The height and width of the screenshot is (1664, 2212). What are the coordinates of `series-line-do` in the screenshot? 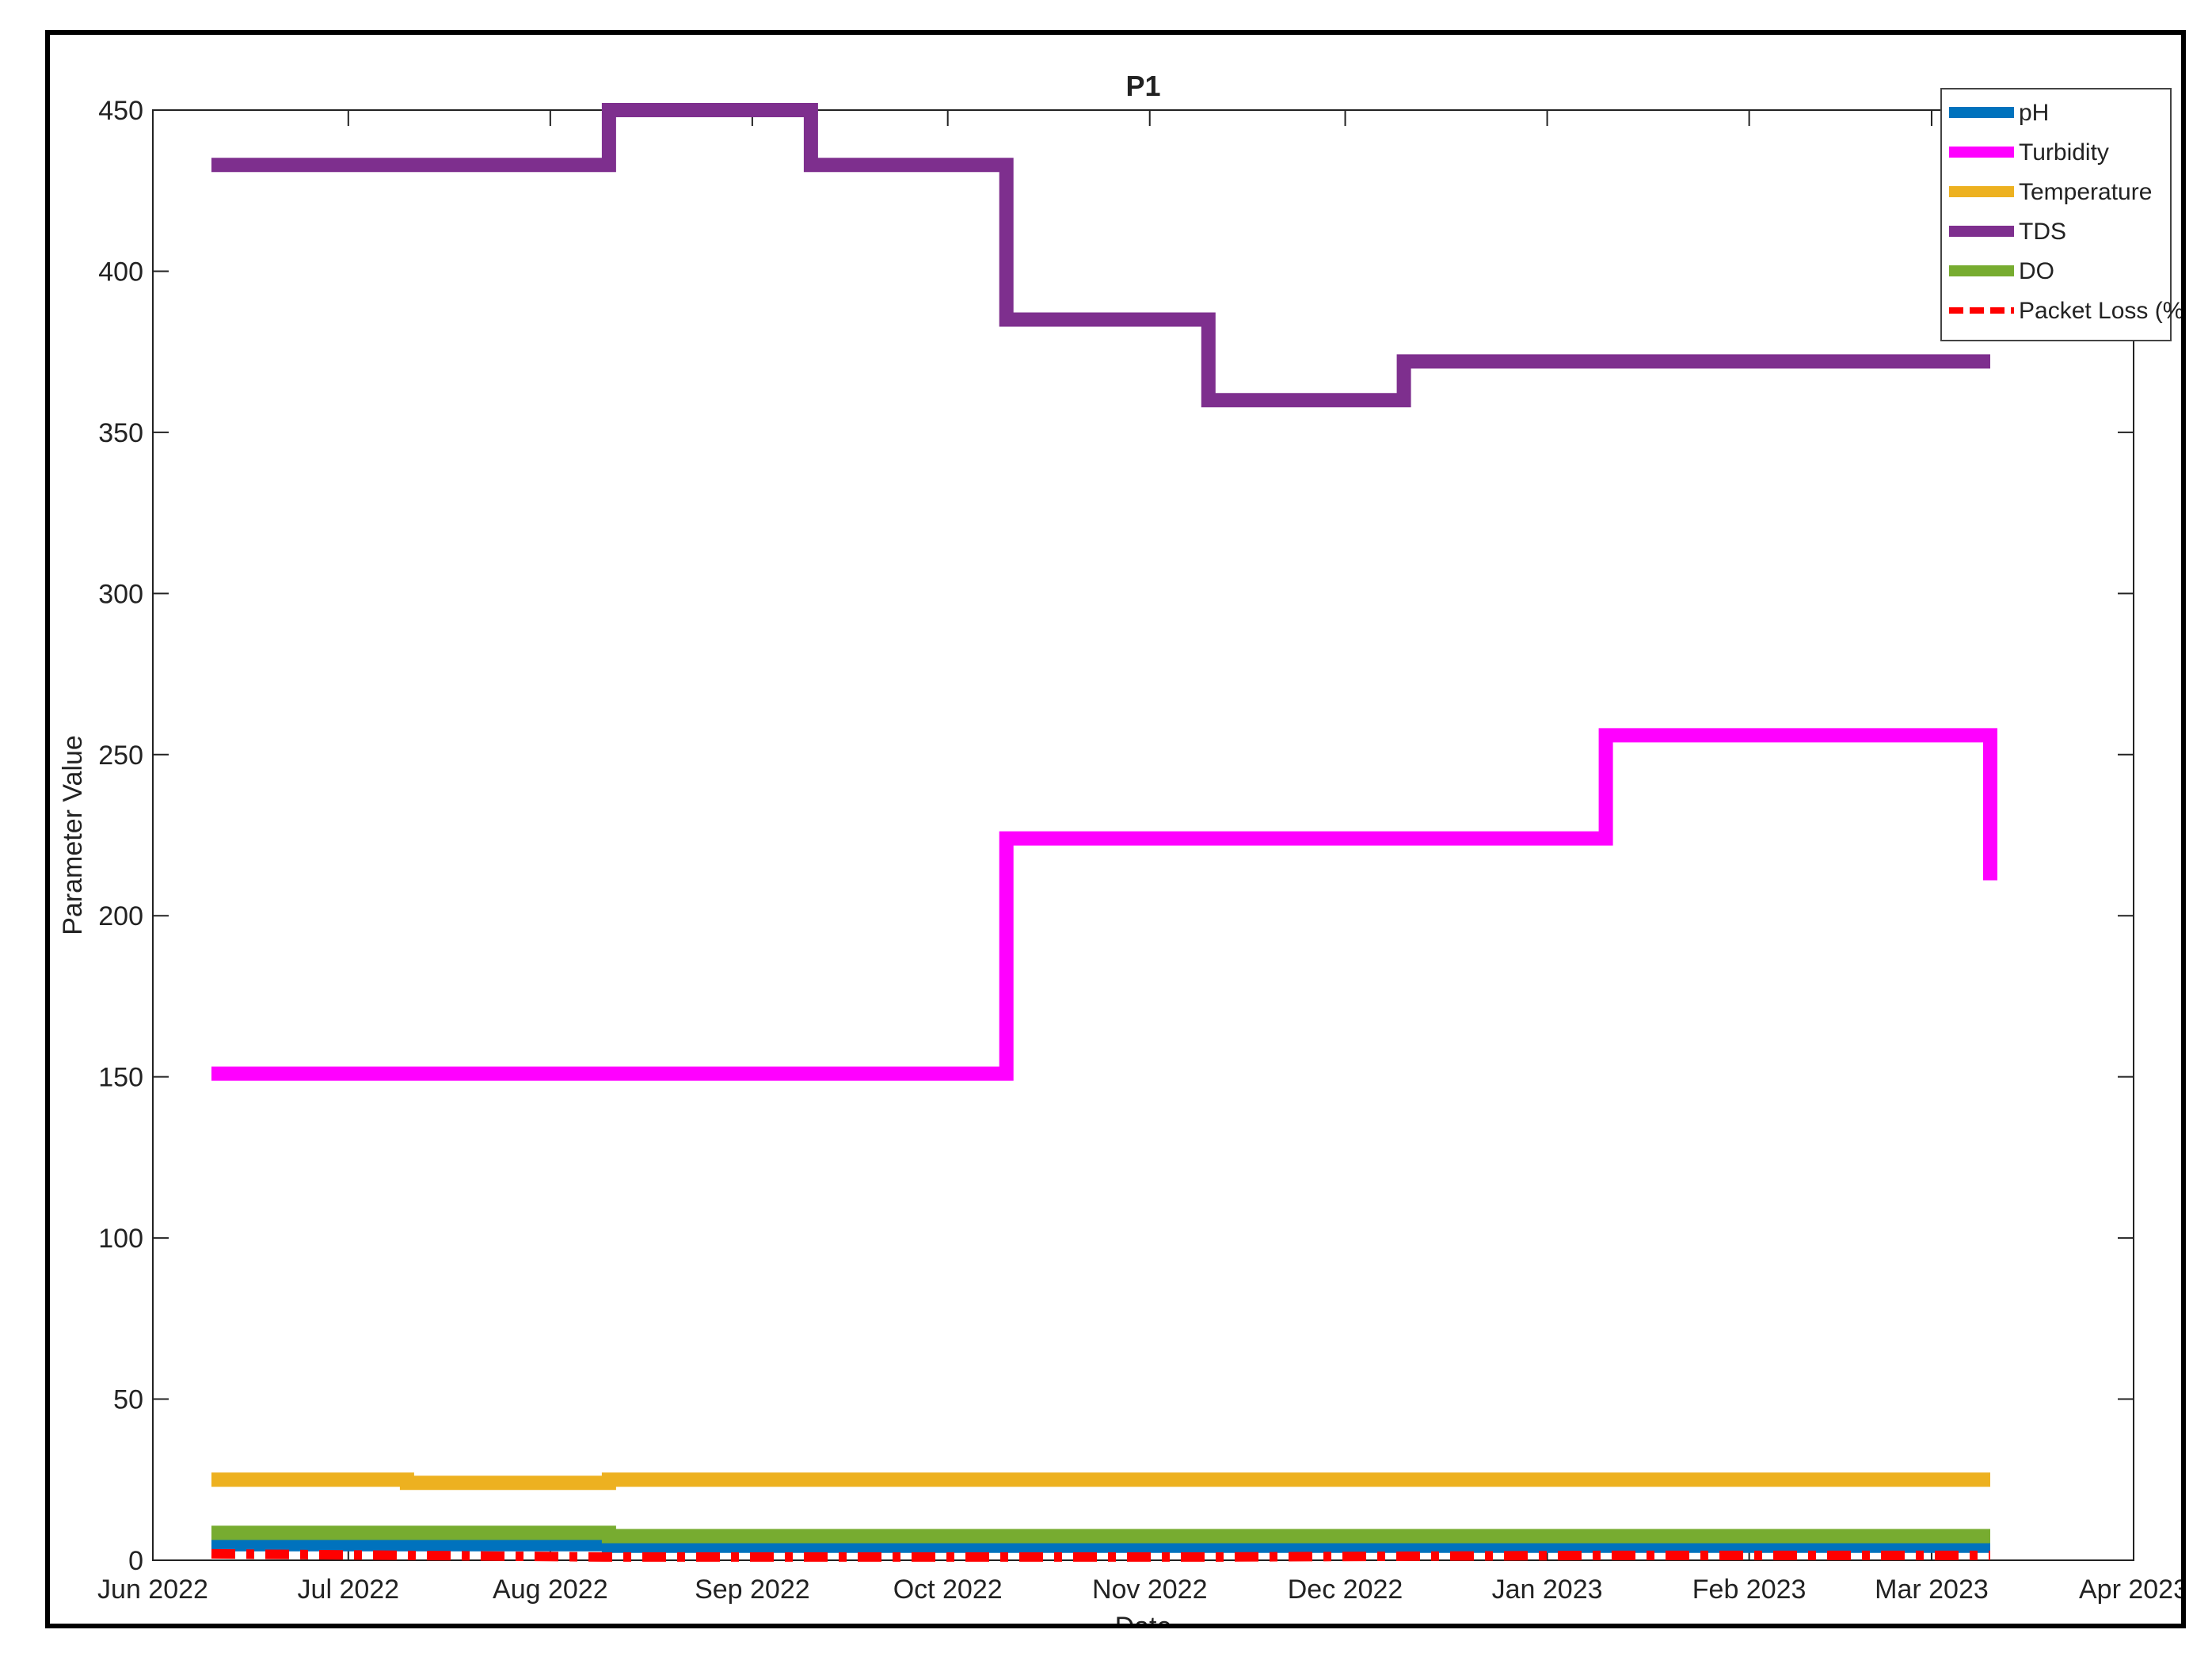 It's located at (1100, 1534).